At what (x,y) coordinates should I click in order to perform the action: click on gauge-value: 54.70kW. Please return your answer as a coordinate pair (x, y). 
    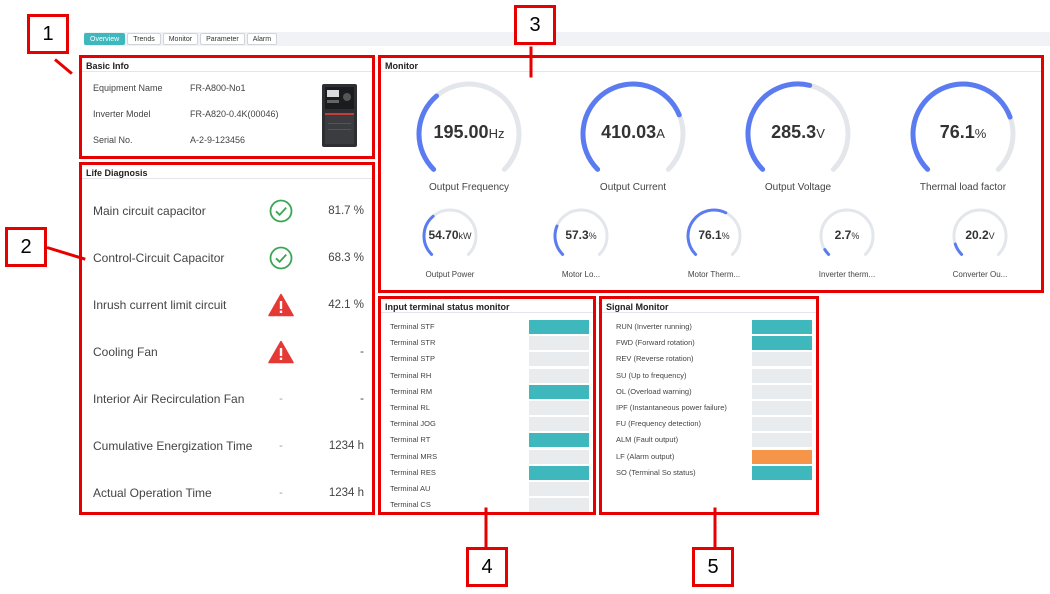
    Looking at the image, I should click on (450, 235).